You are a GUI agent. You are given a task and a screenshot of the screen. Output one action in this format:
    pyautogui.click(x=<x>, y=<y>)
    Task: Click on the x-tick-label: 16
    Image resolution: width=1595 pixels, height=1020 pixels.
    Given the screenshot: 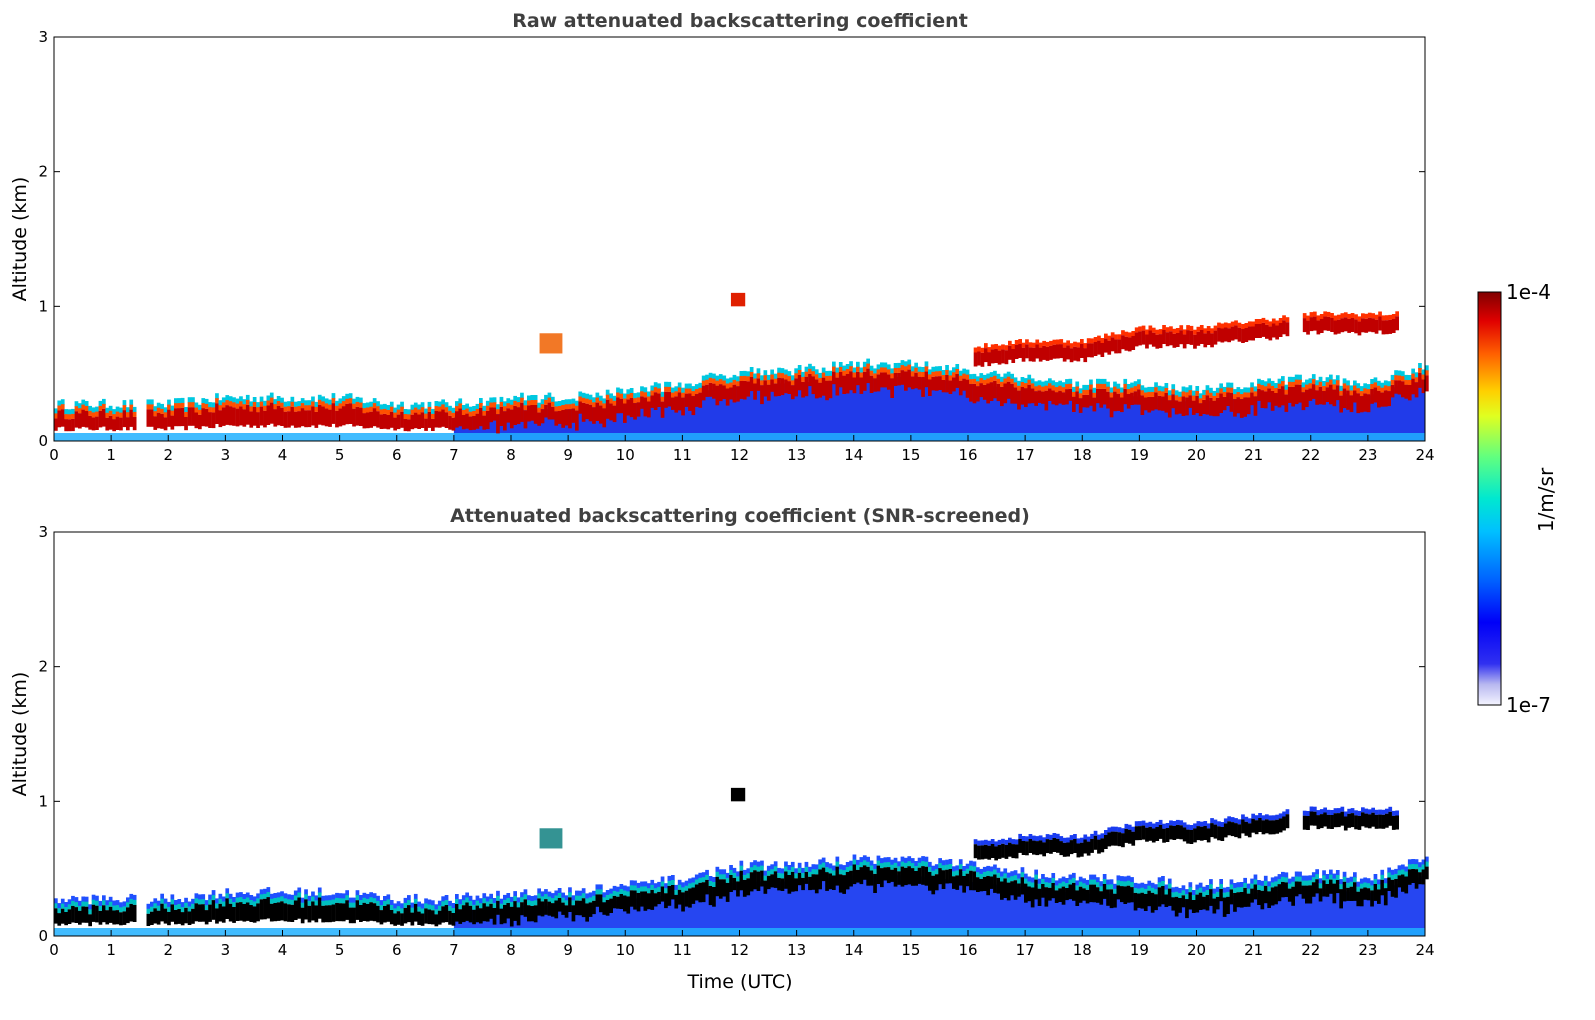 What is the action you would take?
    pyautogui.click(x=967, y=455)
    